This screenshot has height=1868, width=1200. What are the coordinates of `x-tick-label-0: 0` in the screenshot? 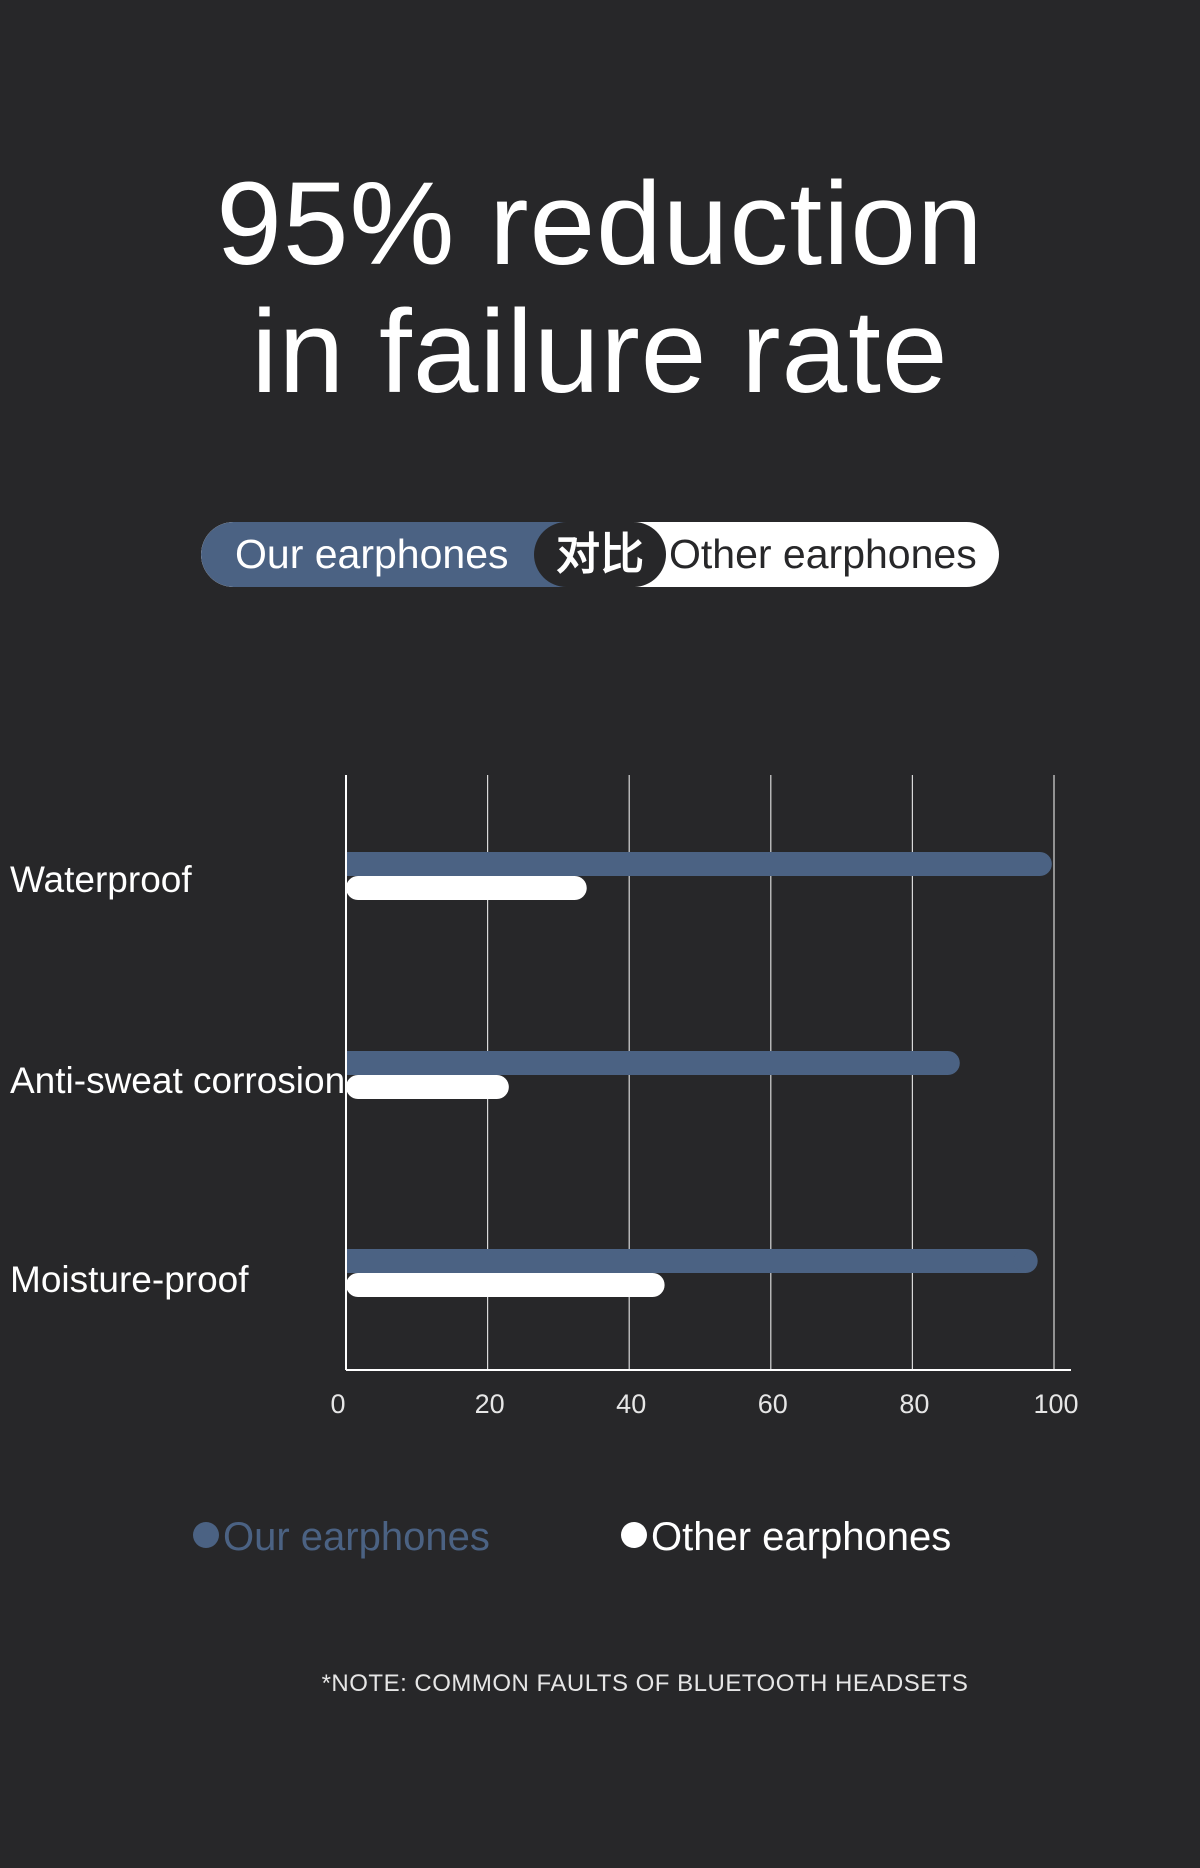 It's located at (337, 1404).